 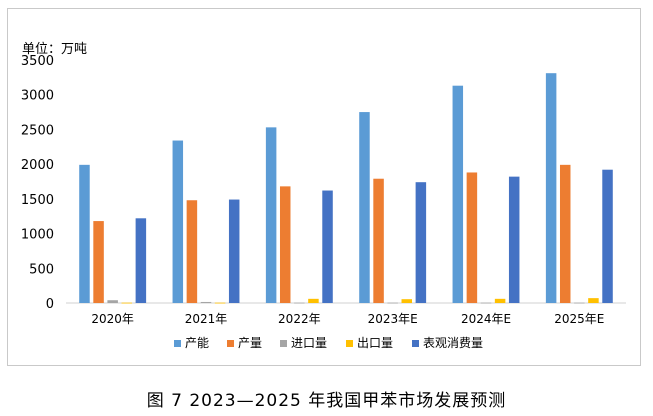 What do you see at coordinates (486, 319) in the screenshot?
I see `x-tick-label: 2024年E` at bounding box center [486, 319].